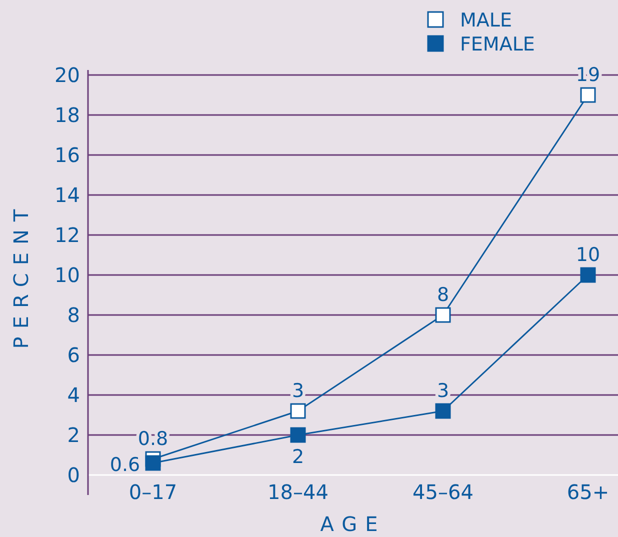 The height and width of the screenshot is (537, 618). I want to click on x-tick-label: 65+, so click(588, 492).